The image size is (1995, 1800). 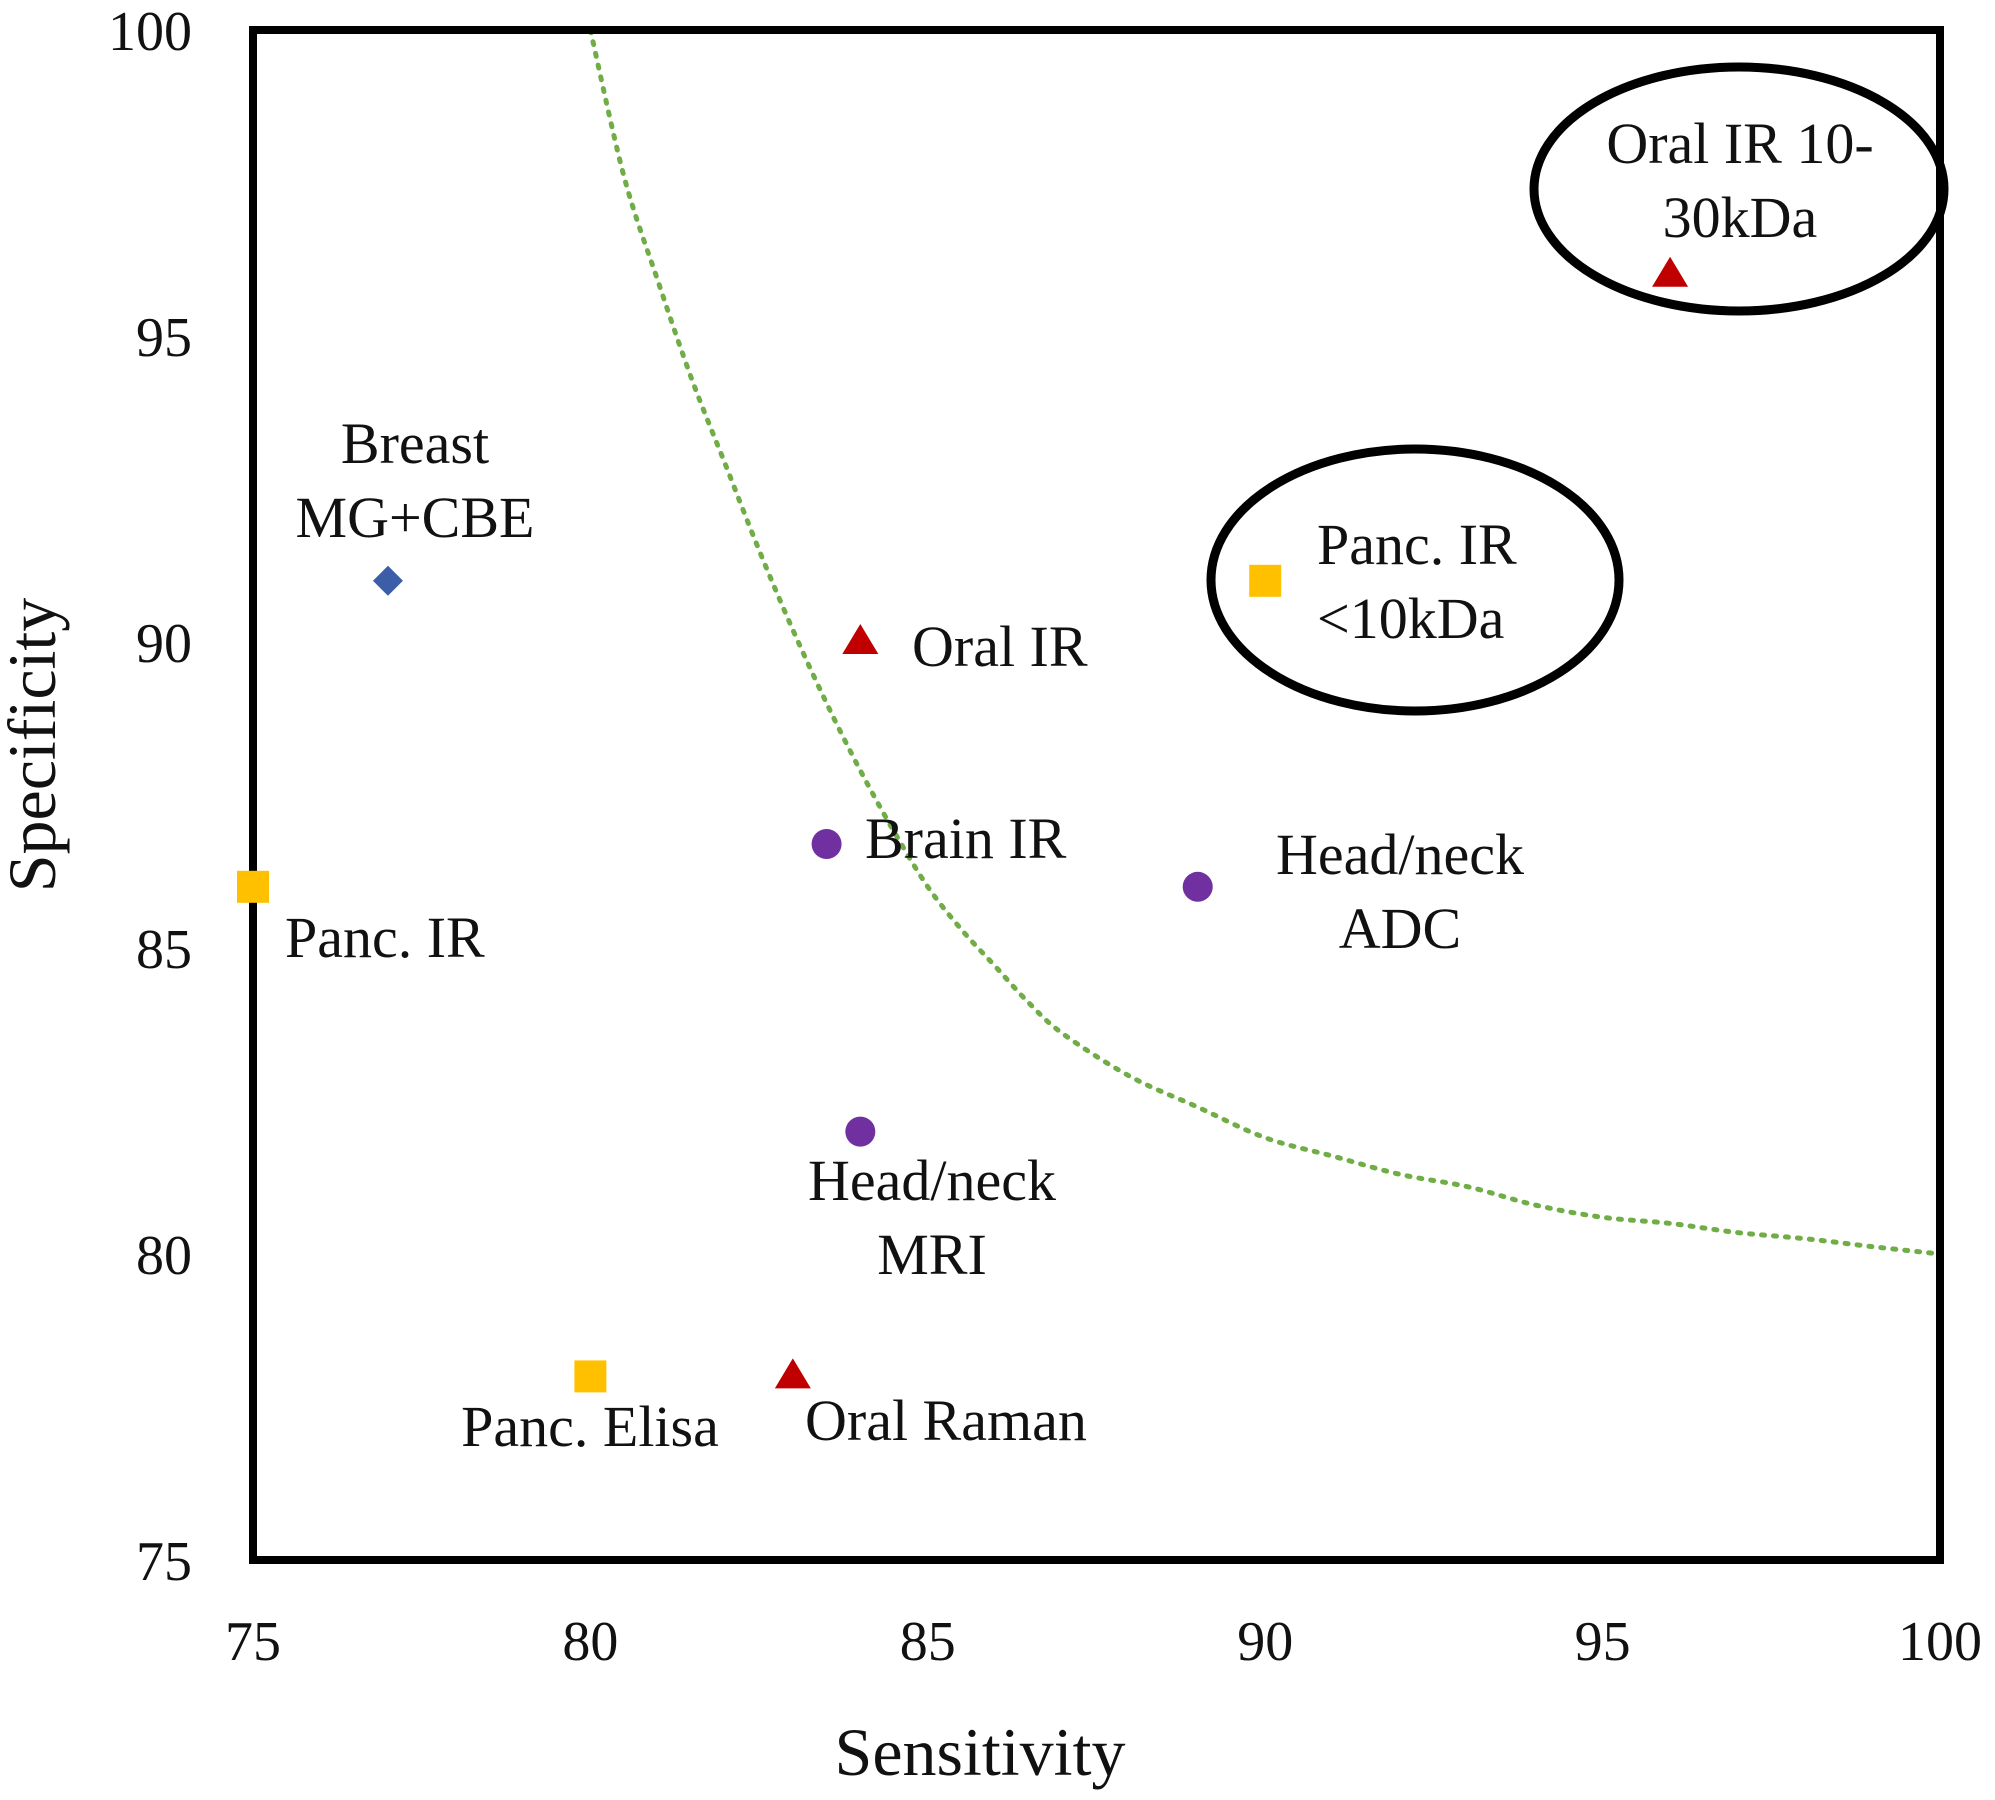 What do you see at coordinates (1410, 618) in the screenshot?
I see `point-label-line: <10kDa` at bounding box center [1410, 618].